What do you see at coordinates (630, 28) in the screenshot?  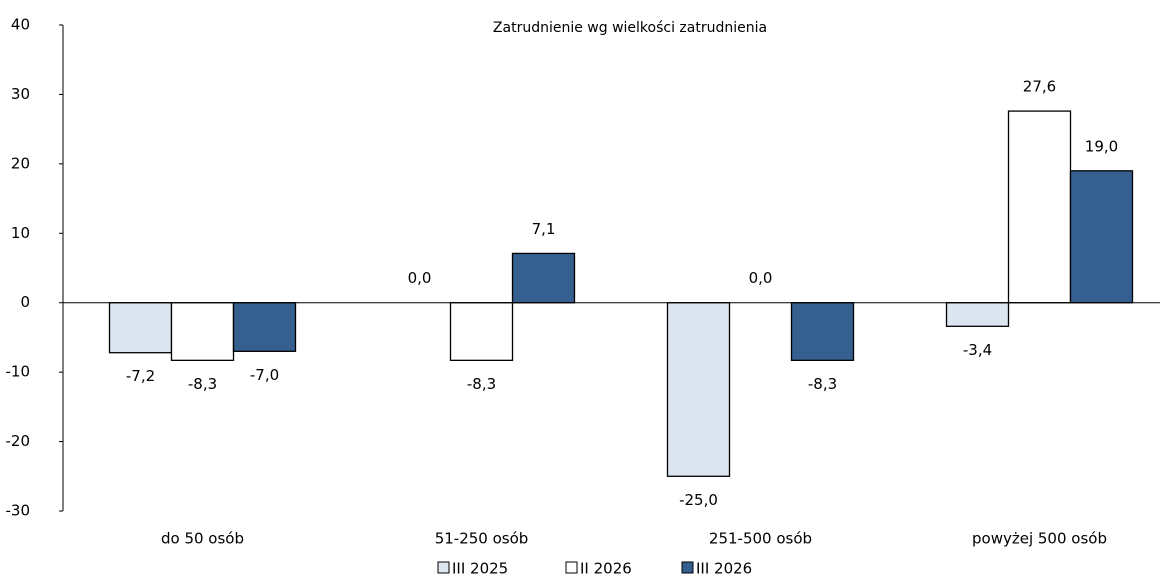 I see `chart-title: Zatrudnienie wg wielkości zatrudnienia` at bounding box center [630, 28].